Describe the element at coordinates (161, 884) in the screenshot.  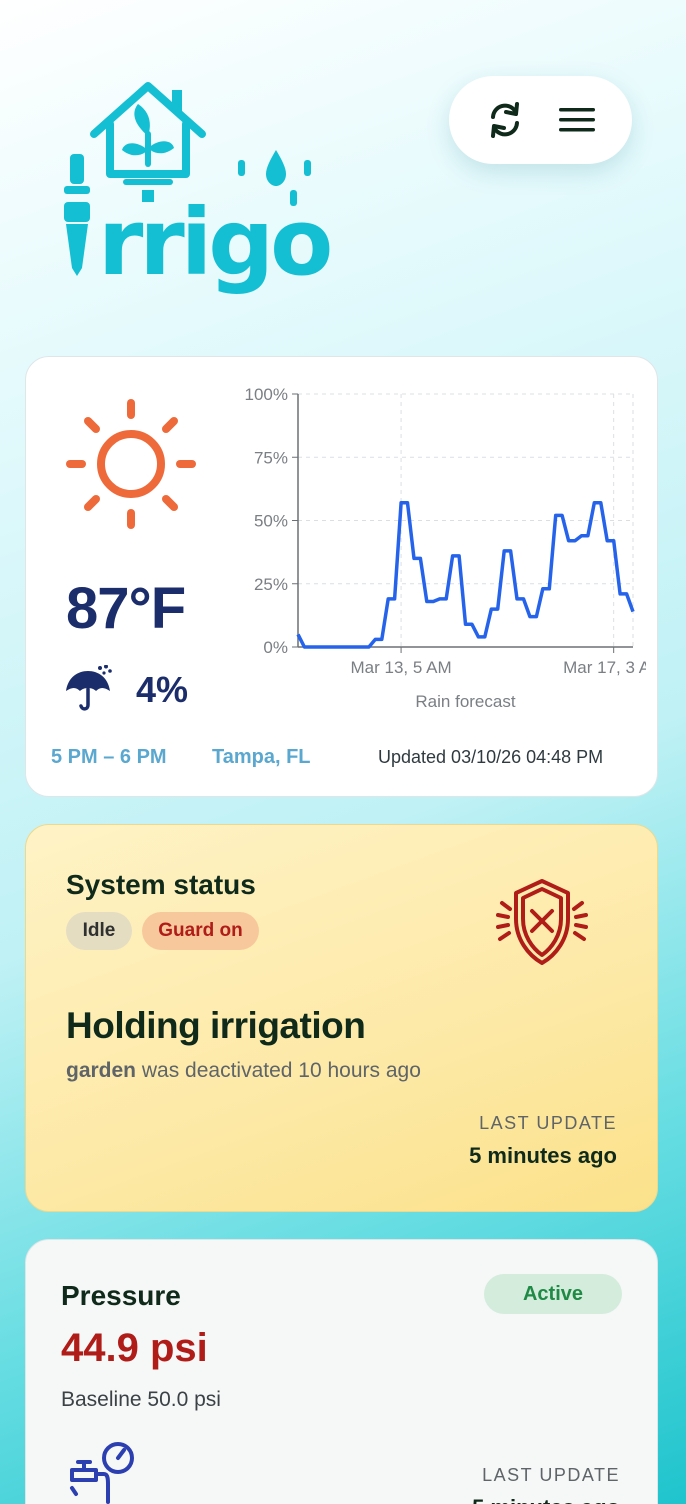
I see `status-title: System status` at that location.